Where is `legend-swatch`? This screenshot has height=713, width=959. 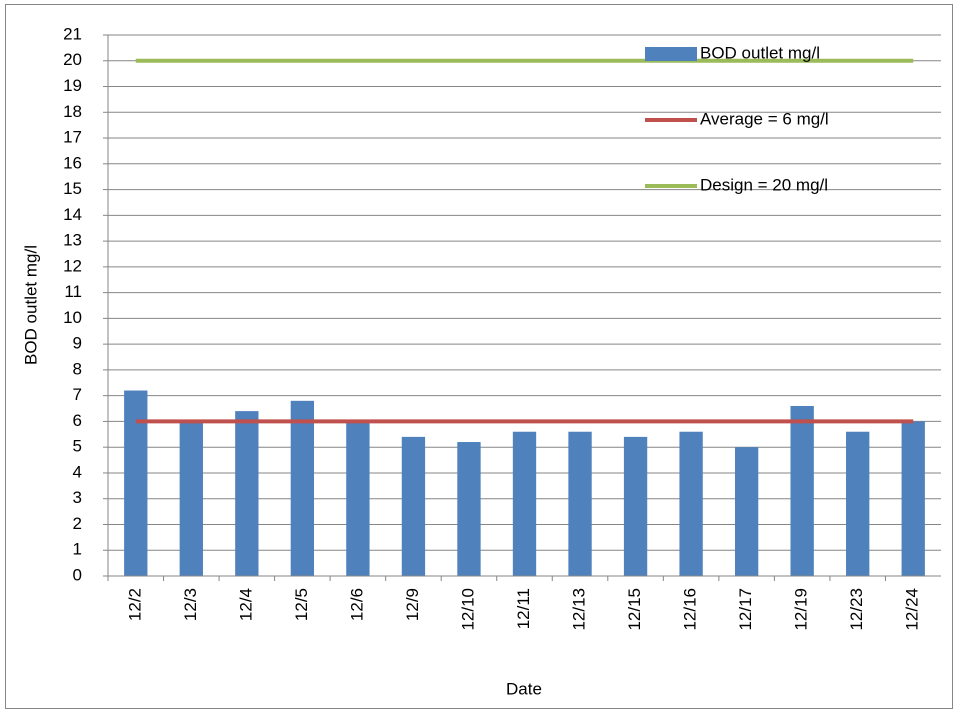 legend-swatch is located at coordinates (671, 54).